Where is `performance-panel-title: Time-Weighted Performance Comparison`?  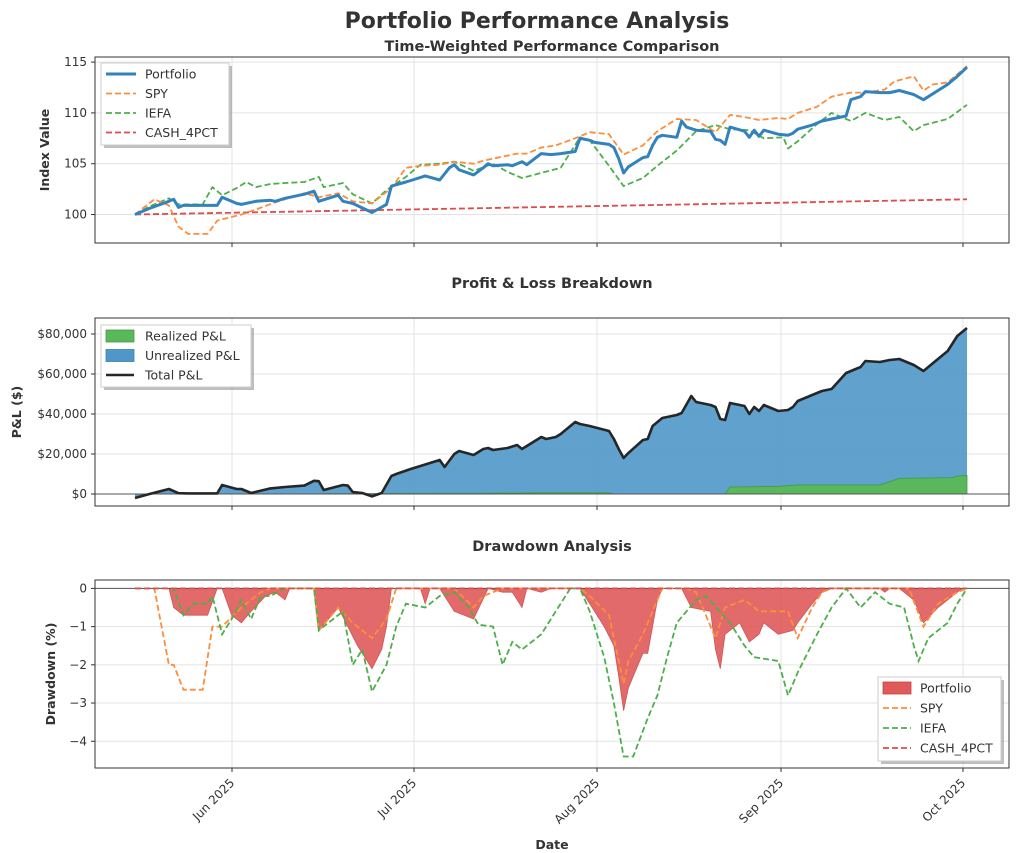
performance-panel-title: Time-Weighted Performance Comparison is located at coordinates (552, 47).